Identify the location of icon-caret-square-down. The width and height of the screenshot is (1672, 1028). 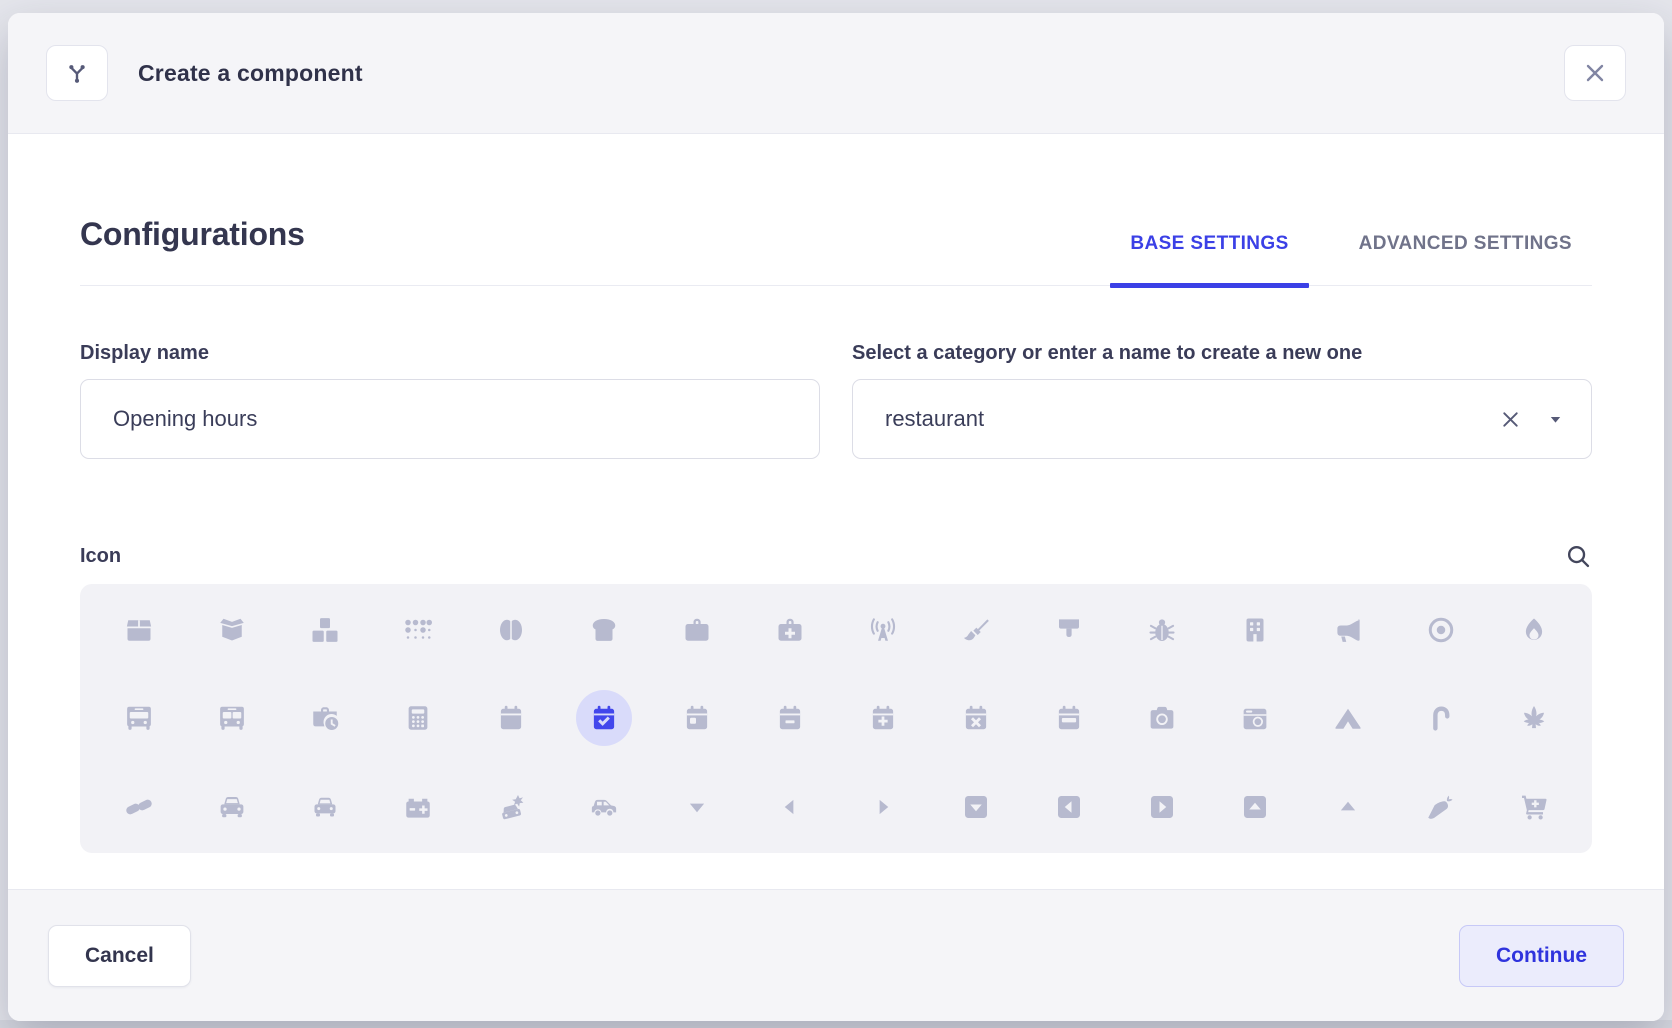
(976, 807).